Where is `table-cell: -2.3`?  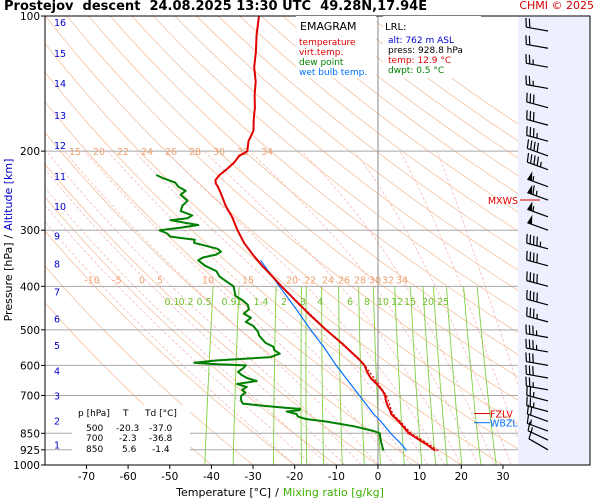 table-cell: -2.3 is located at coordinates (128, 439).